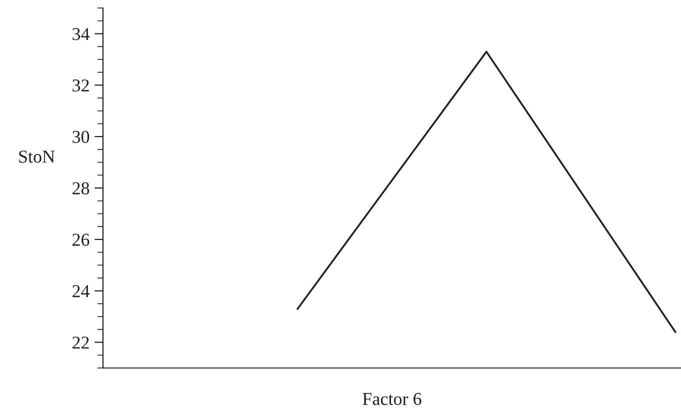 Image resolution: width=681 pixels, height=410 pixels. I want to click on y-tick-label: 22, so click(80, 342).